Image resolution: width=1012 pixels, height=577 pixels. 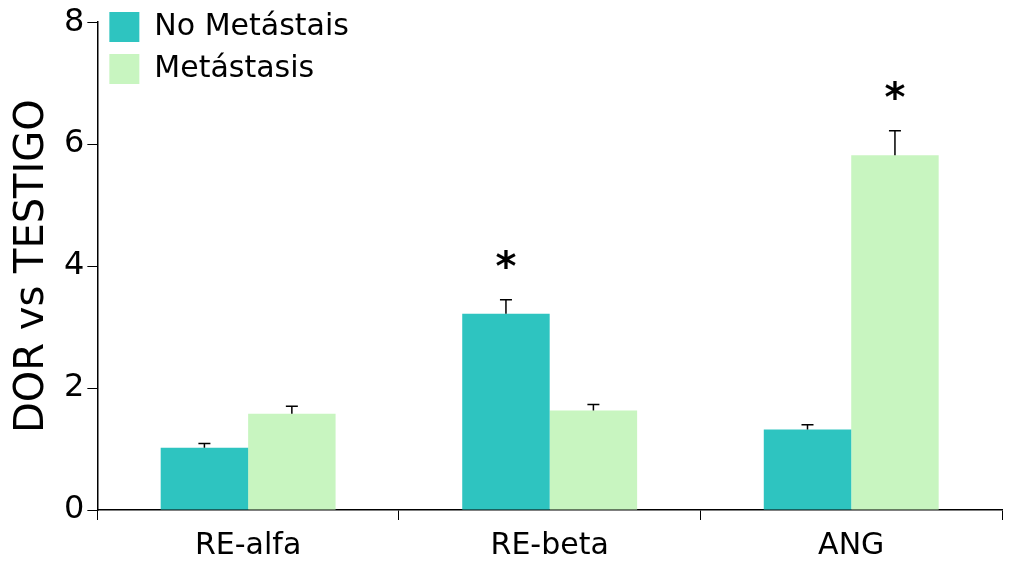 What do you see at coordinates (74, 19) in the screenshot?
I see `y-tick-label: 8` at bounding box center [74, 19].